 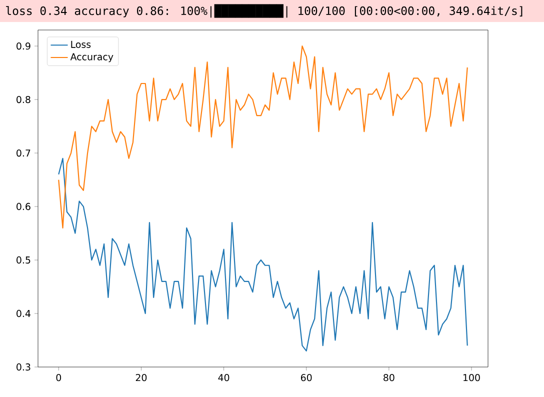 What do you see at coordinates (23, 314) in the screenshot?
I see `y-tick-label: 0.4` at bounding box center [23, 314].